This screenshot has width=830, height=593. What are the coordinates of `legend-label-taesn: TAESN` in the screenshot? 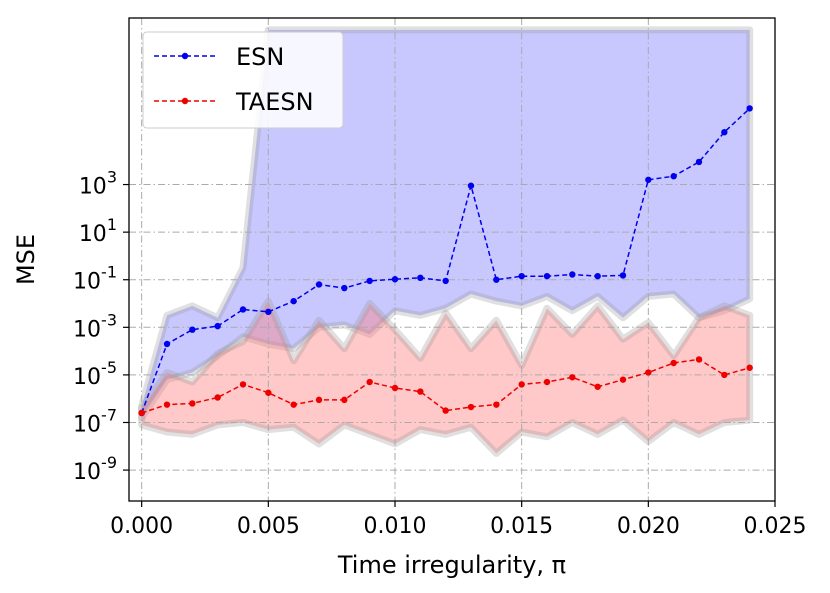 It's located at (274, 102).